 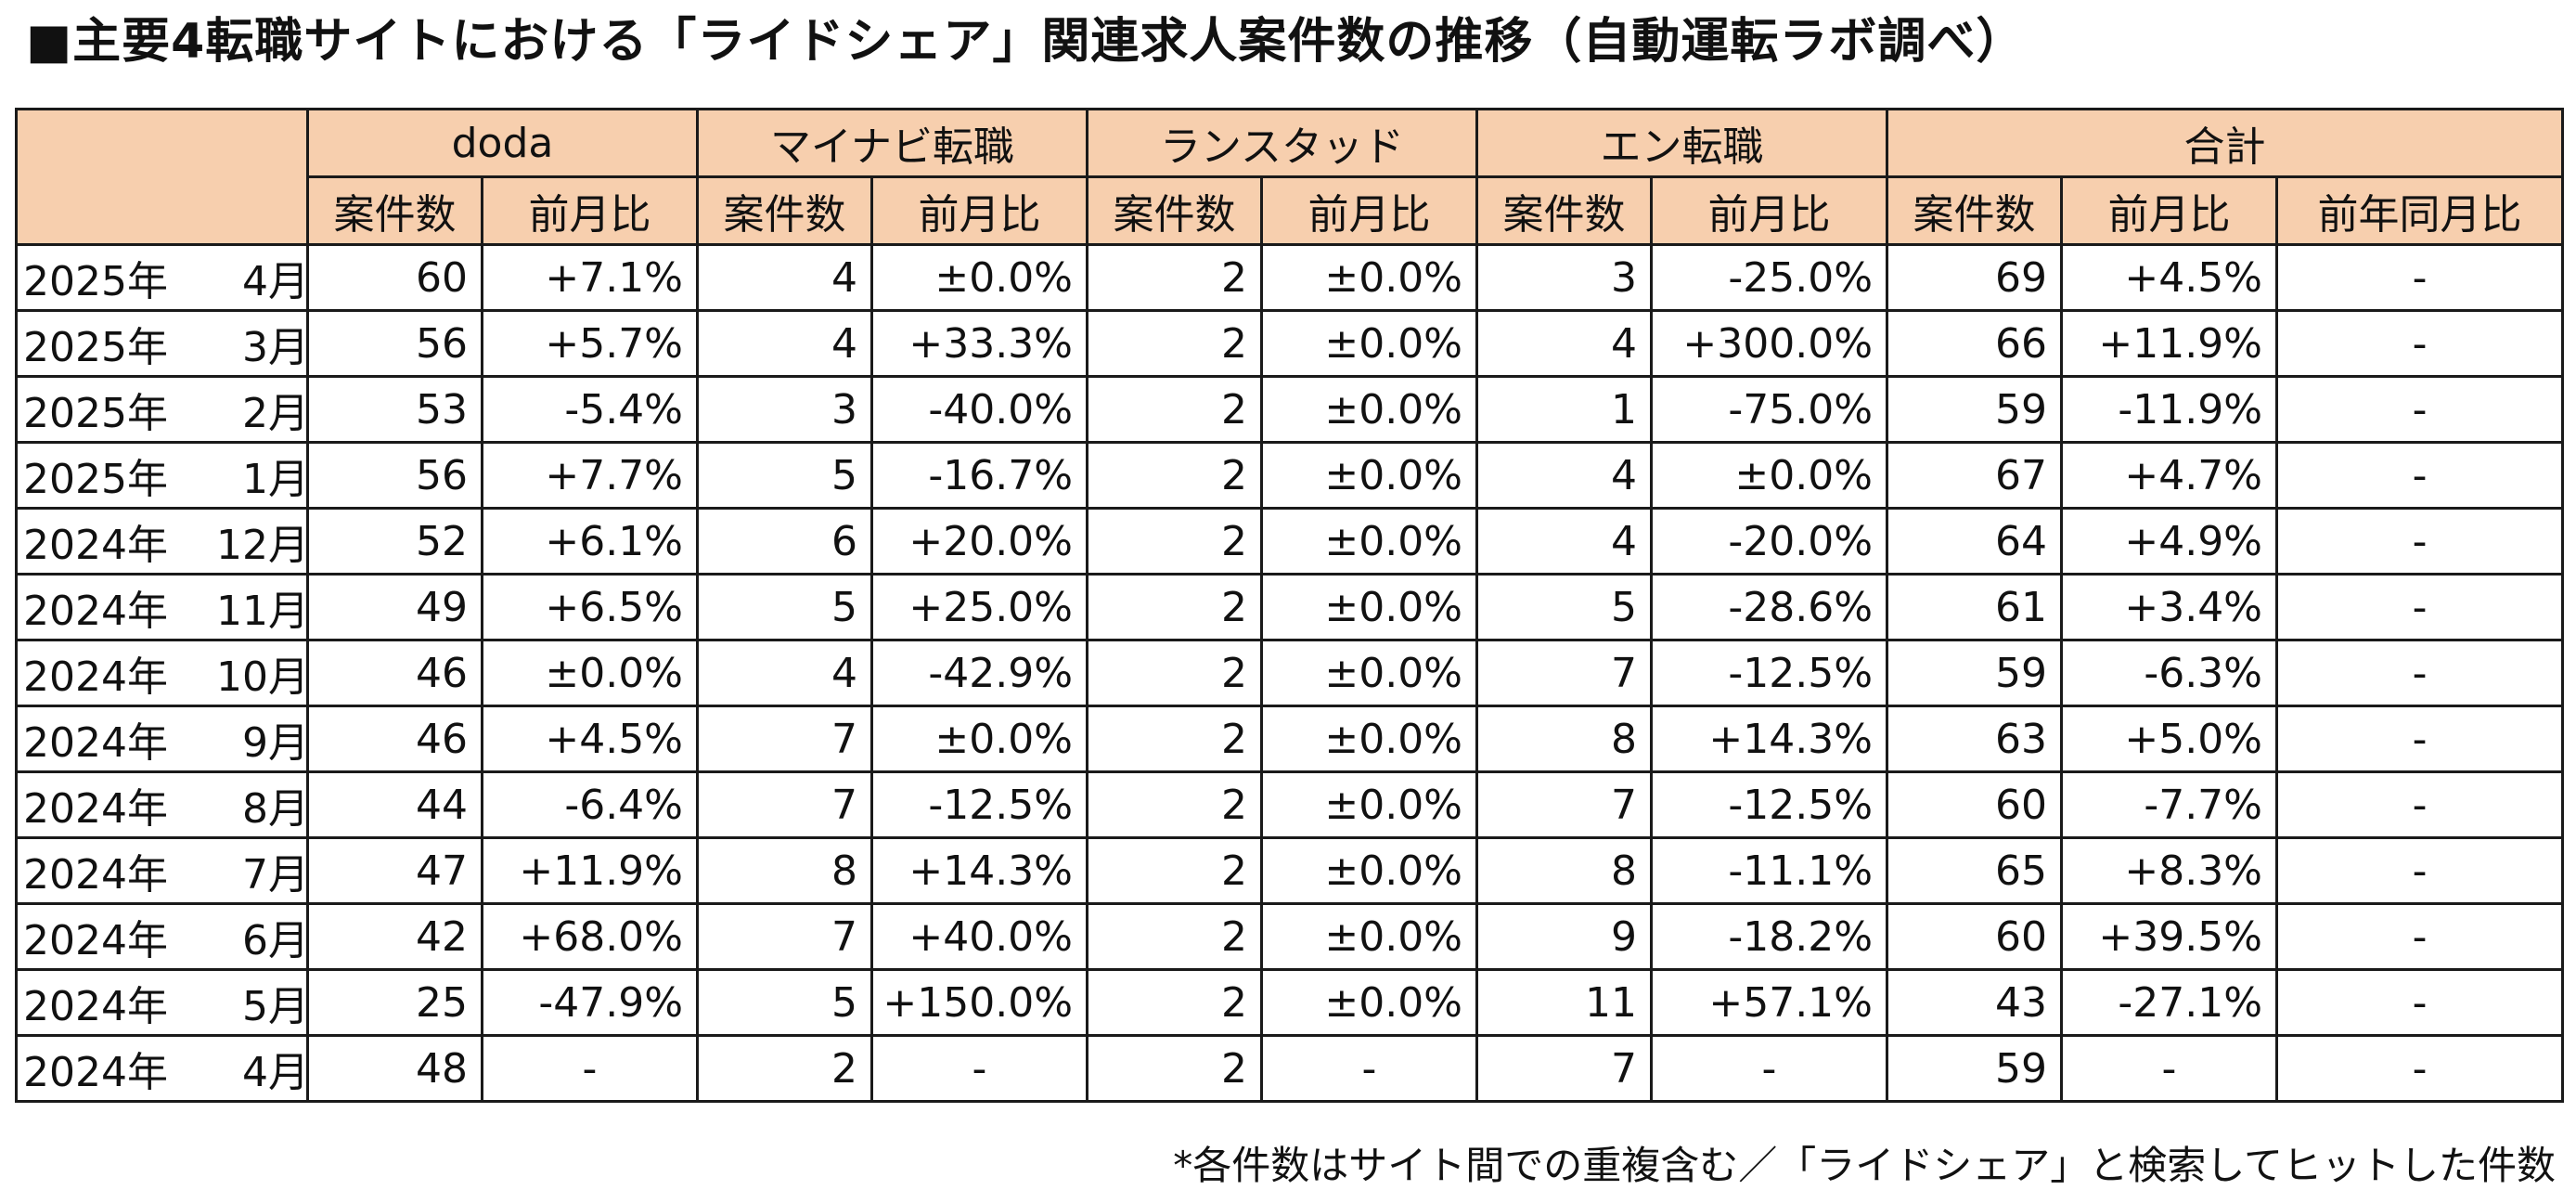 What do you see at coordinates (2169, 409) in the screenshot?
I see `mom-cell: -11.9%` at bounding box center [2169, 409].